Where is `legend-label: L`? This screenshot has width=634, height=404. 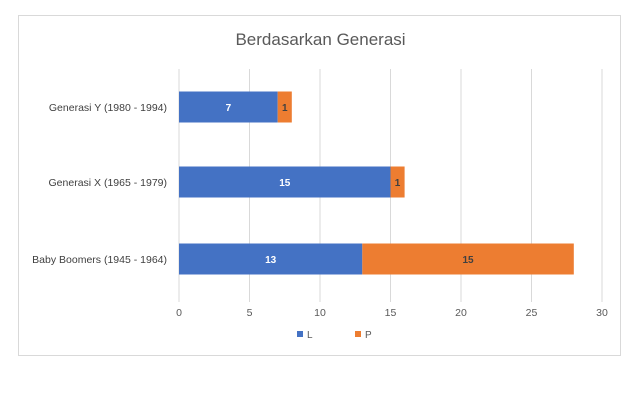 legend-label: L is located at coordinates (310, 335).